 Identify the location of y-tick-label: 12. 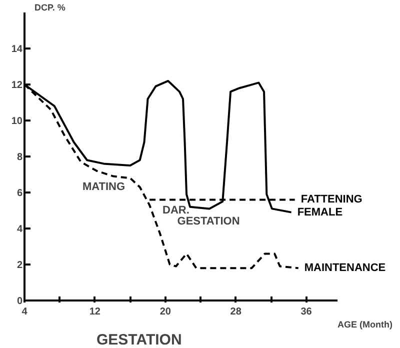
(17, 85).